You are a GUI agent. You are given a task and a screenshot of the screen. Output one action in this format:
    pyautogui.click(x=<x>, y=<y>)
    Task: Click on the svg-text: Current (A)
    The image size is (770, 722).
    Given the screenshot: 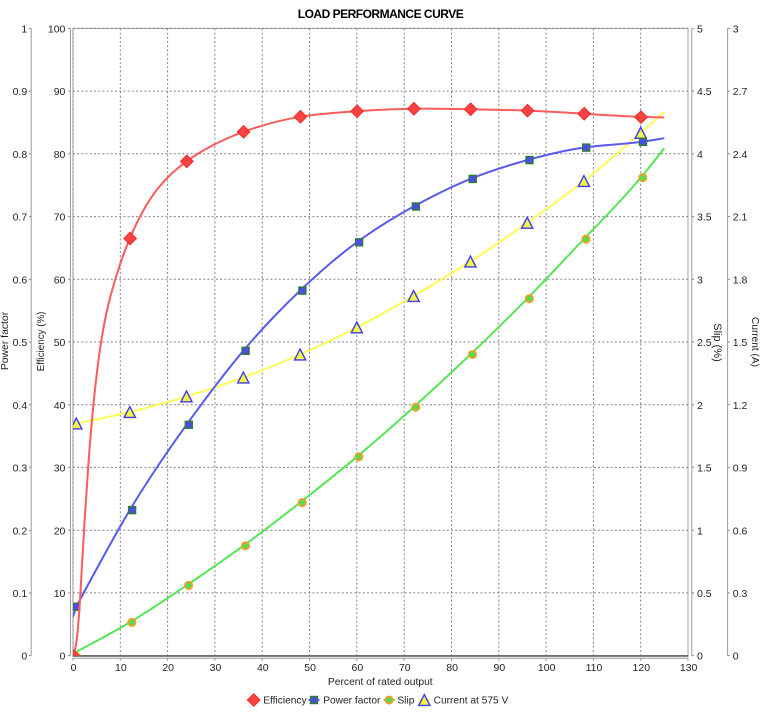 What is the action you would take?
    pyautogui.click(x=754, y=342)
    